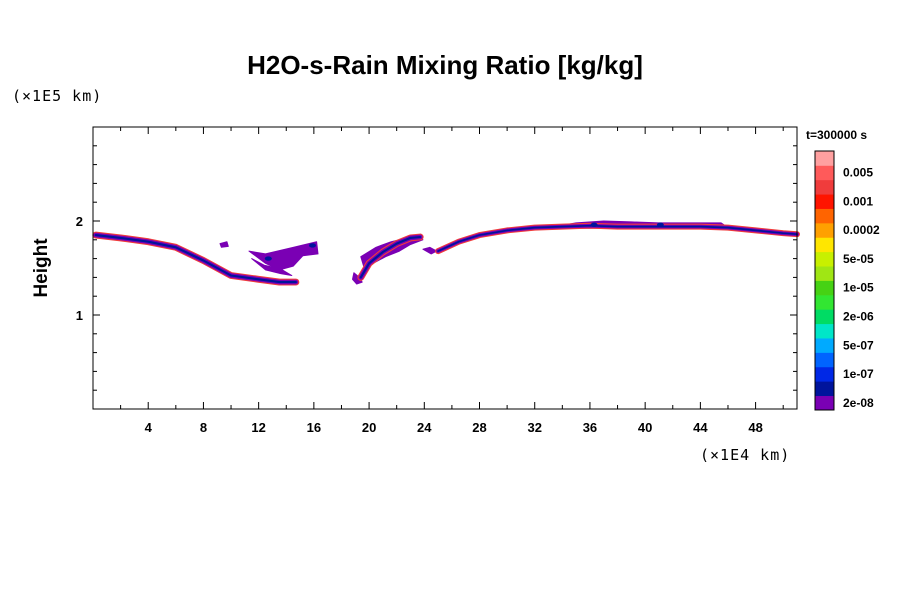 The height and width of the screenshot is (600, 900). What do you see at coordinates (79, 221) in the screenshot?
I see `y-tick-label: 2` at bounding box center [79, 221].